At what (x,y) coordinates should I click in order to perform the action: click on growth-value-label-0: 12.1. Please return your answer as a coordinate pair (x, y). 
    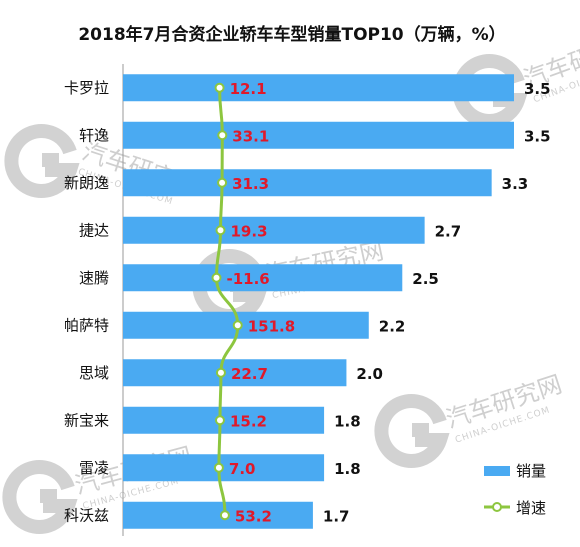
    Looking at the image, I should click on (248, 89).